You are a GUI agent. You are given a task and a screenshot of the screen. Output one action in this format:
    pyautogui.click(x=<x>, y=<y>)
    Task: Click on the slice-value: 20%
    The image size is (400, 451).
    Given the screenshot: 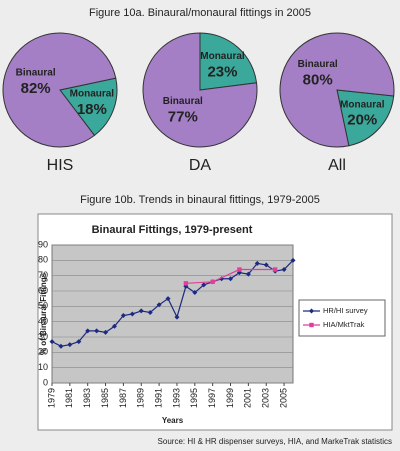 What is the action you would take?
    pyautogui.click(x=362, y=120)
    